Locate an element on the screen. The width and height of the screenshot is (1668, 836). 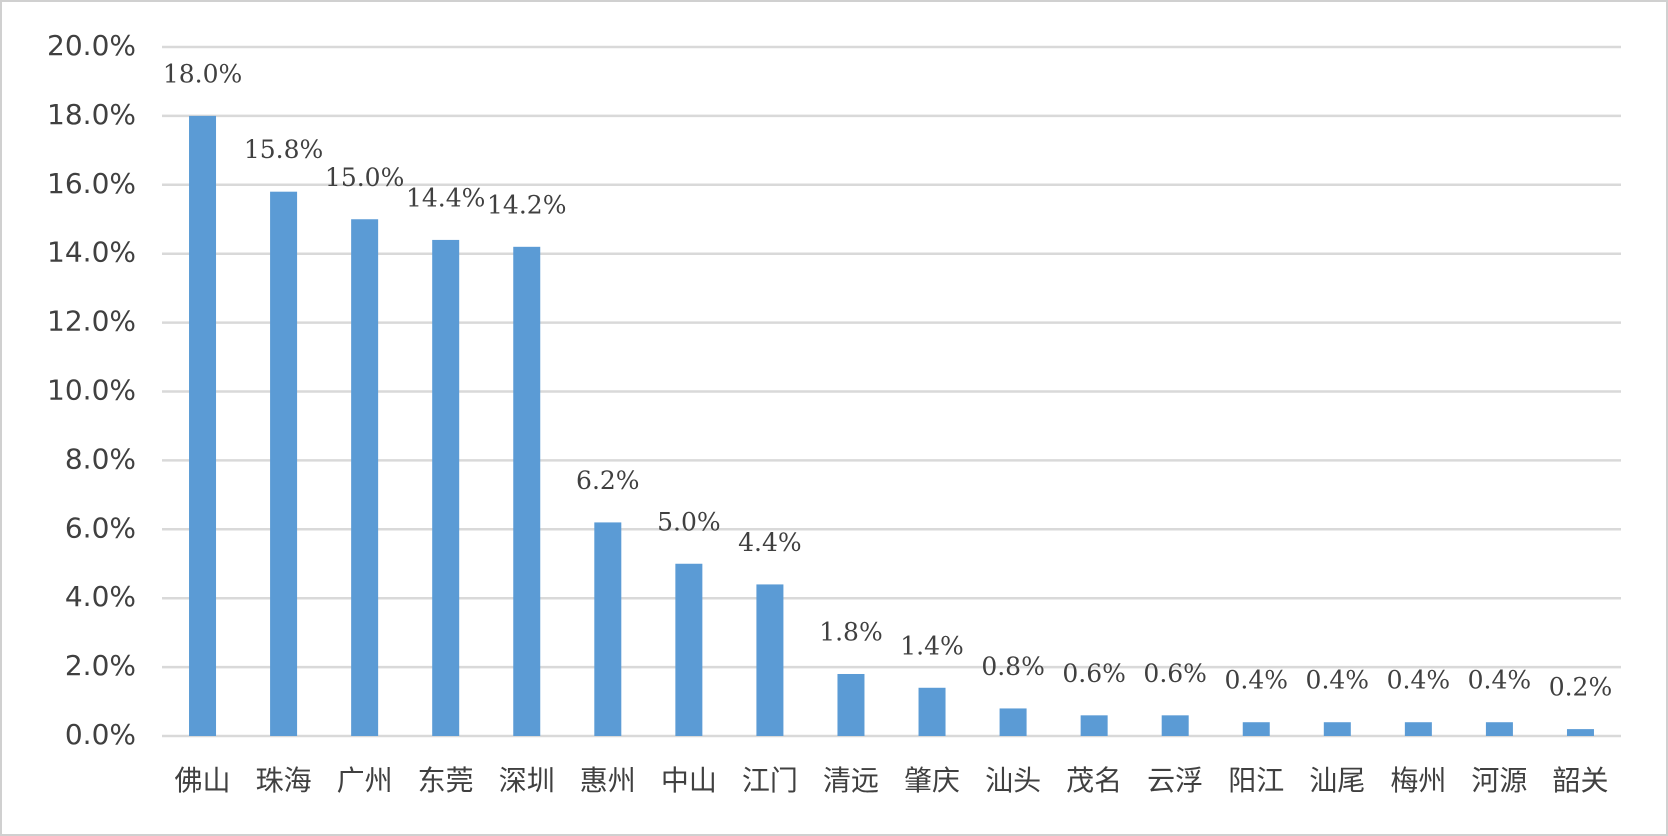
x-tick-label: 韶关 is located at coordinates (1580, 780).